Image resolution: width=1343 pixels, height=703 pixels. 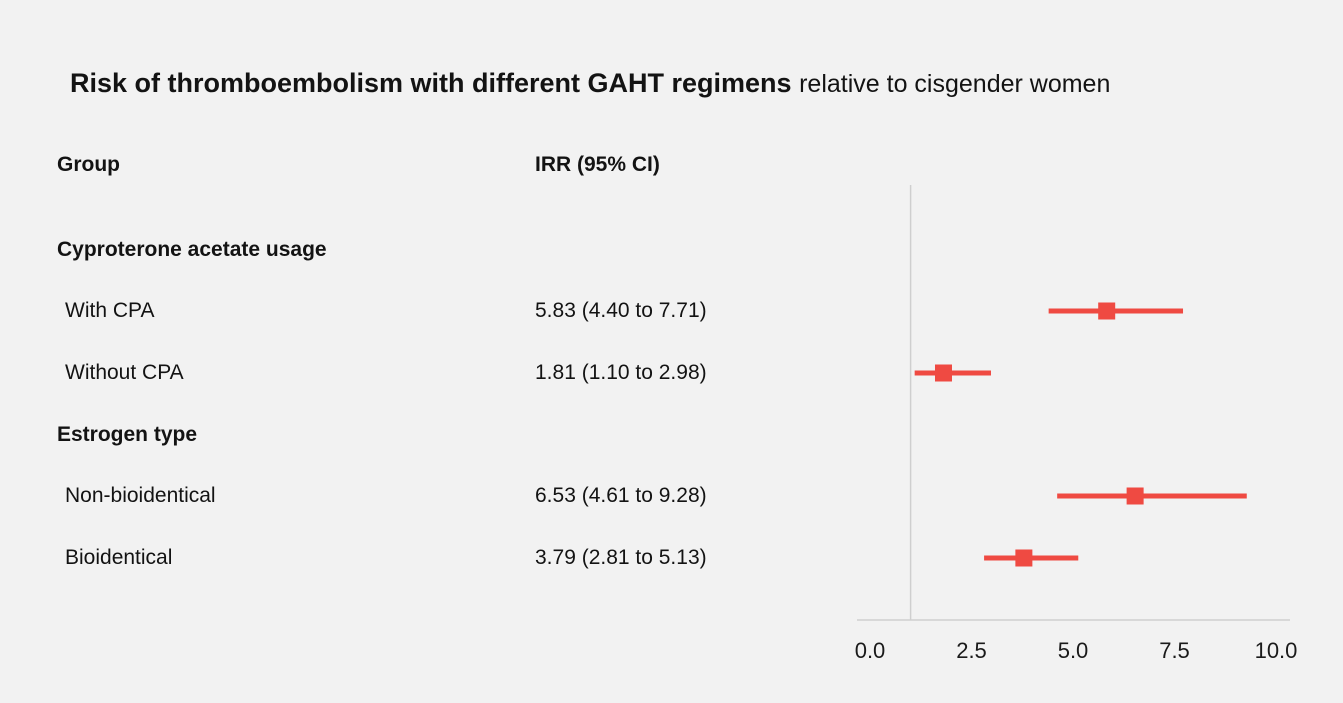 I want to click on x-tick-label: 0.0, so click(x=870, y=650).